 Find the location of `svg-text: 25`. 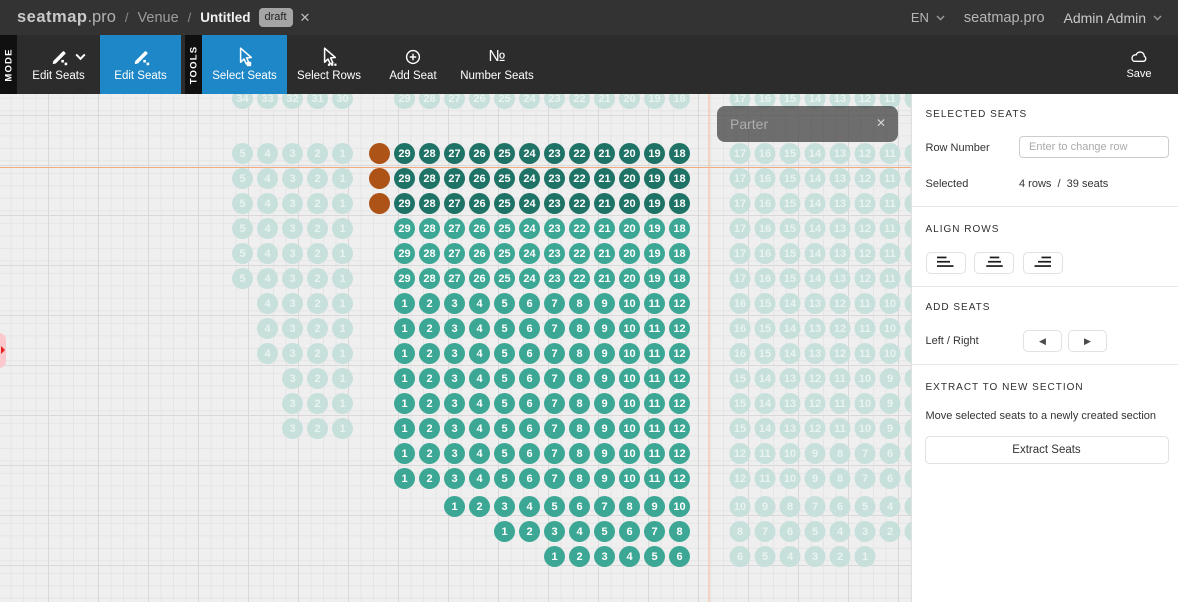

svg-text: 25 is located at coordinates (504, 179).